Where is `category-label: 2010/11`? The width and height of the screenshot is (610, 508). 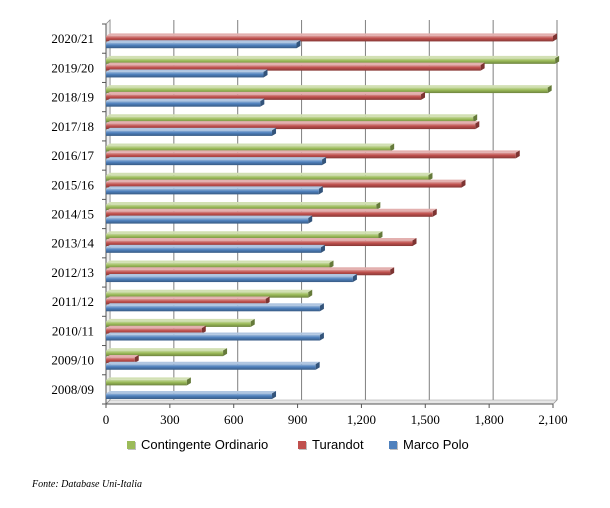
category-label: 2010/11 is located at coordinates (73, 330).